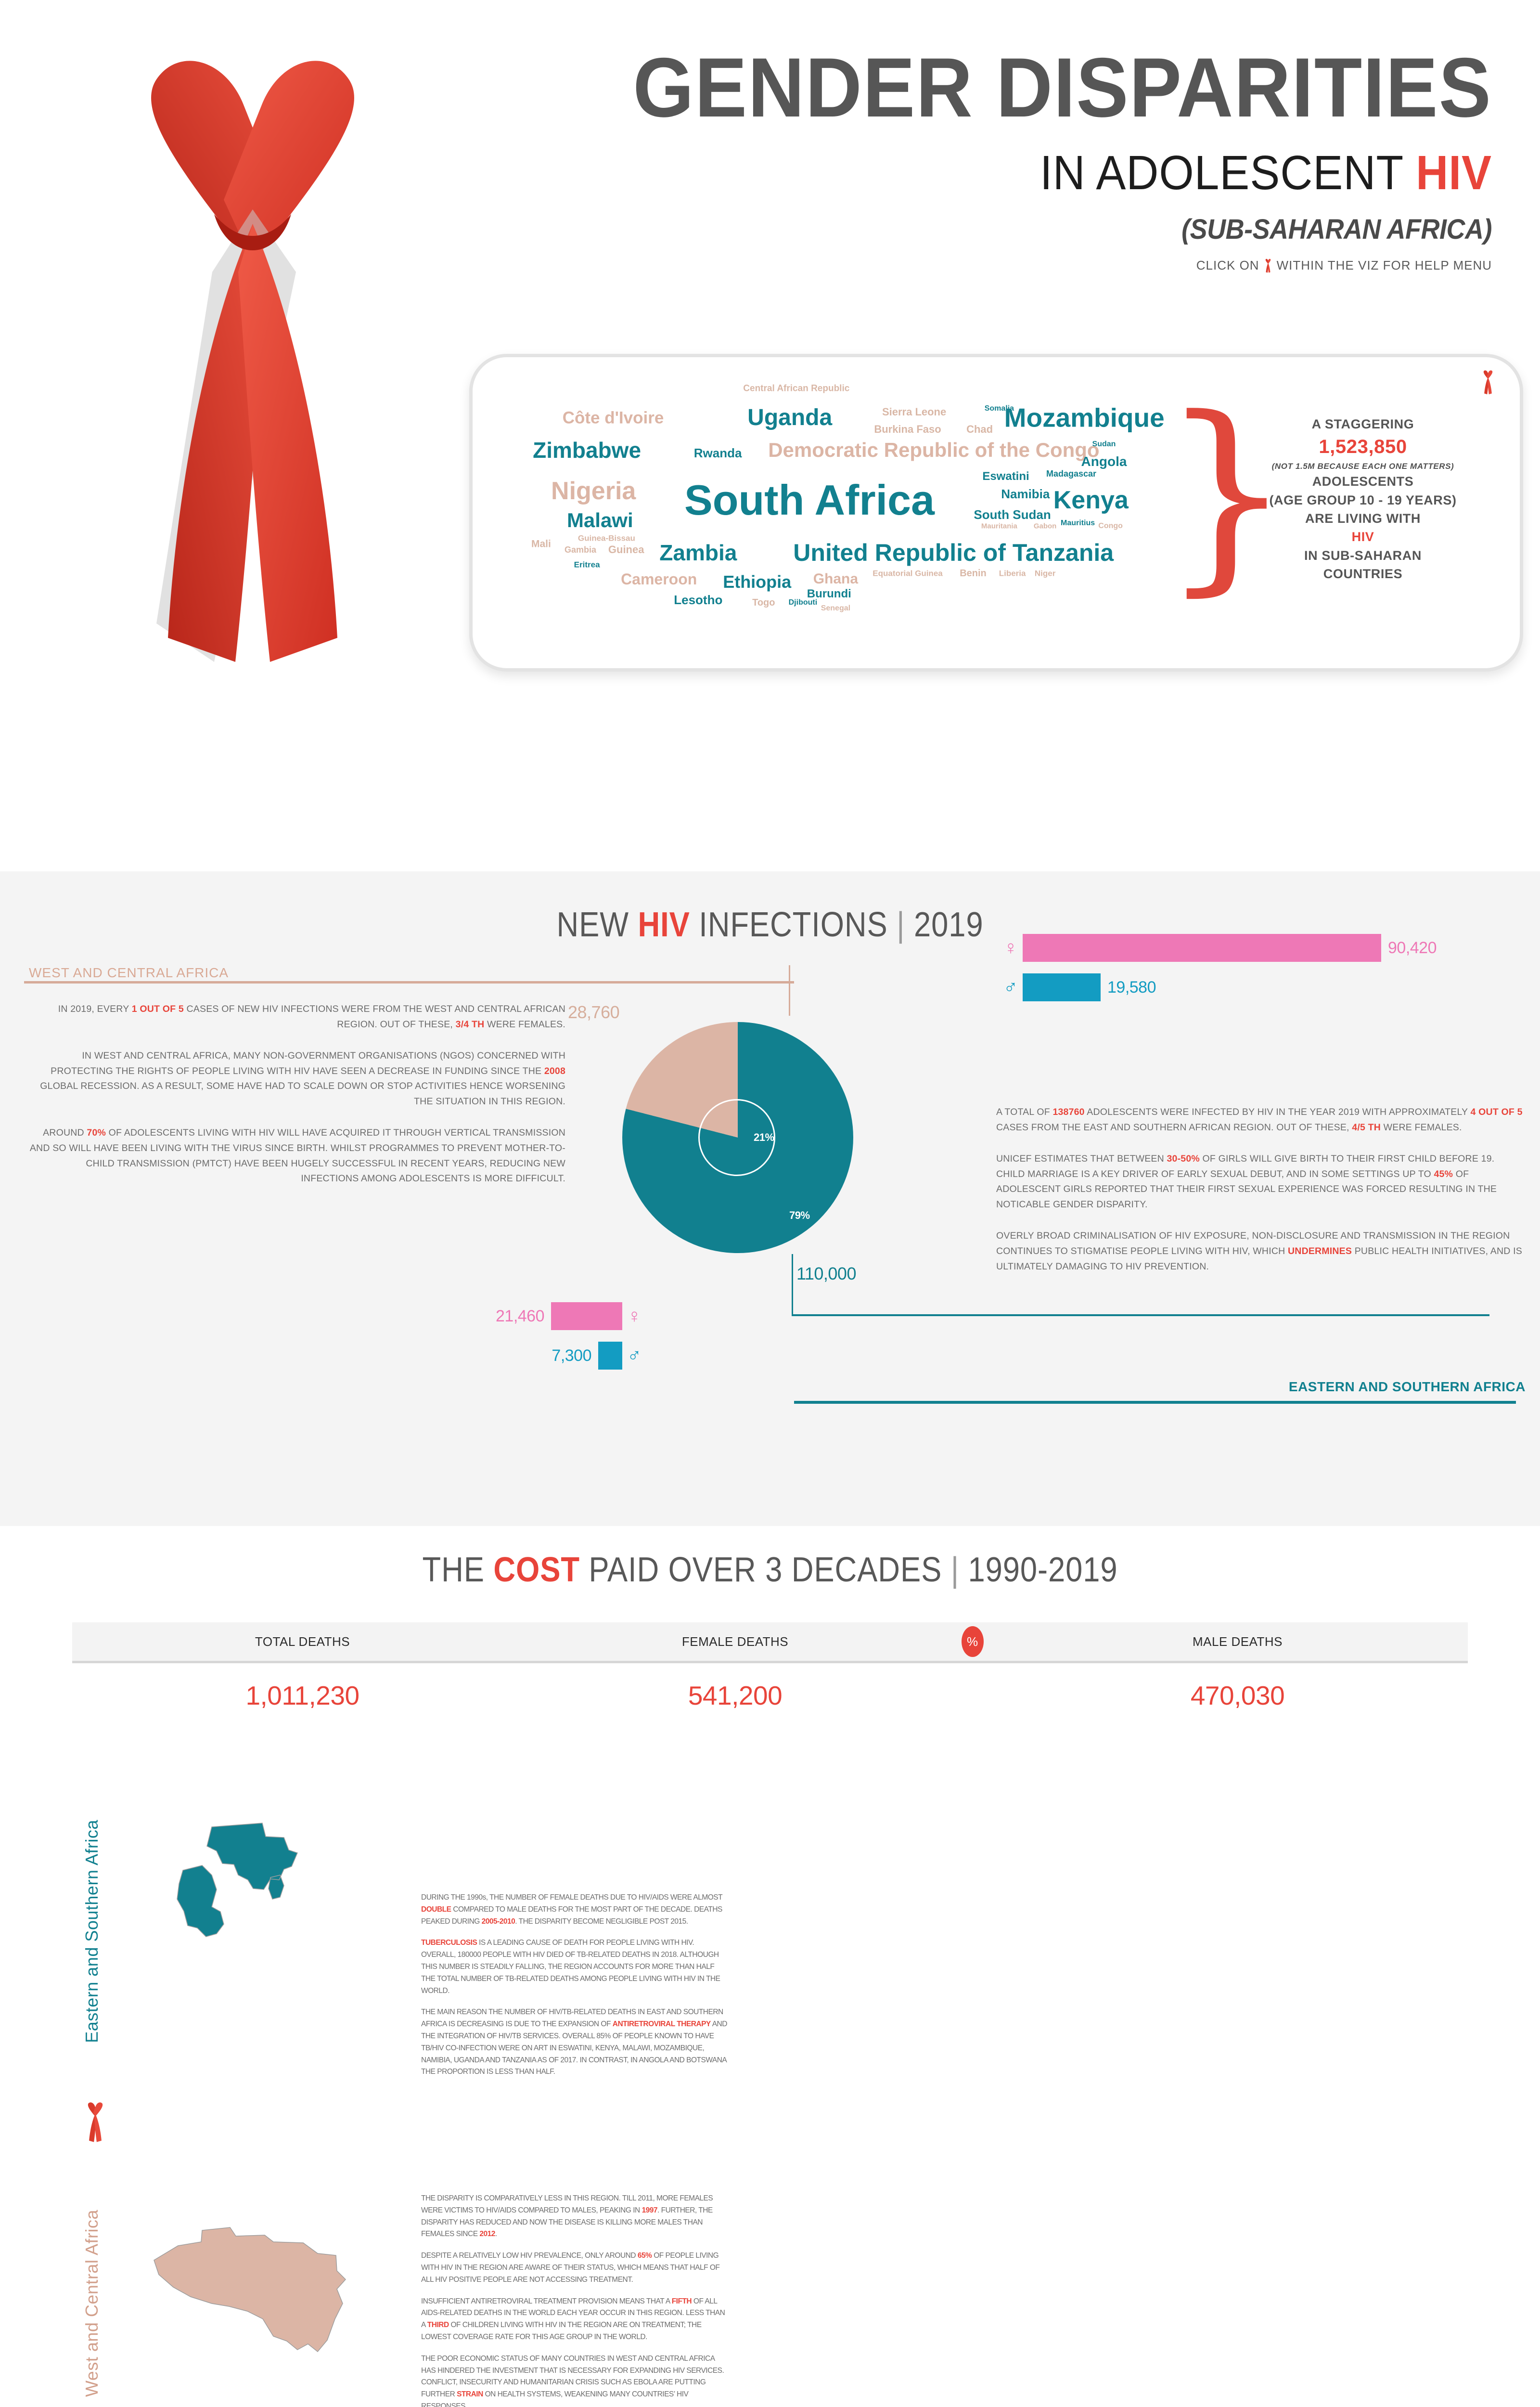 The image size is (1540, 2407). What do you see at coordinates (1220, 987) in the screenshot?
I see `esa-male-bar-row: ♂ 19,580` at bounding box center [1220, 987].